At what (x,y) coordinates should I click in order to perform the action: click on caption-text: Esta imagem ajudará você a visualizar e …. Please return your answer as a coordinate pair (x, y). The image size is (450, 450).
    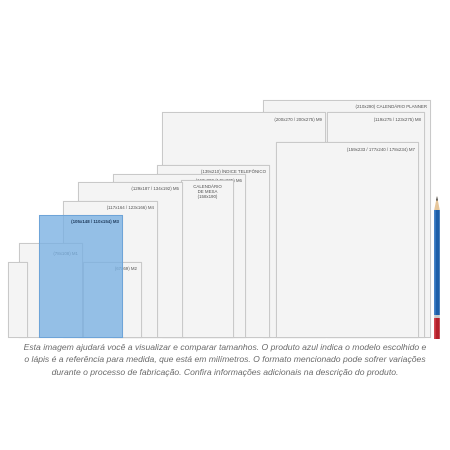
    Looking at the image, I should click on (225, 359).